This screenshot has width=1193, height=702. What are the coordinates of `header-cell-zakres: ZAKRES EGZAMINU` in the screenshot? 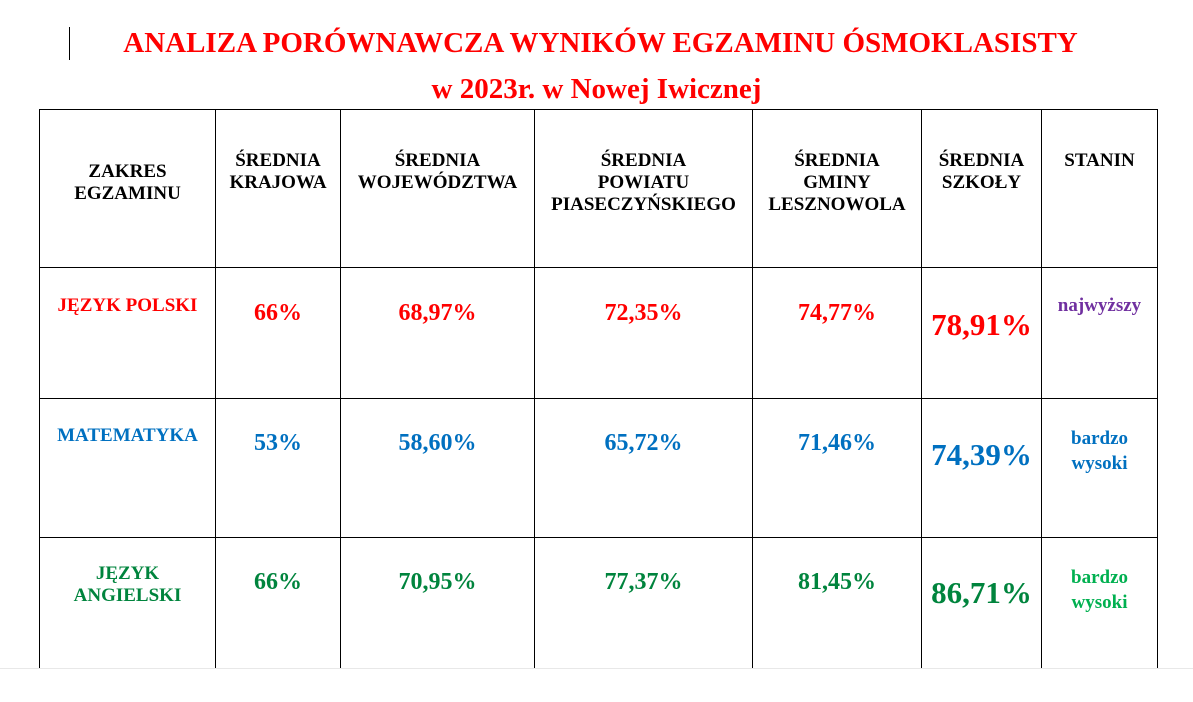 It's located at (127, 188).